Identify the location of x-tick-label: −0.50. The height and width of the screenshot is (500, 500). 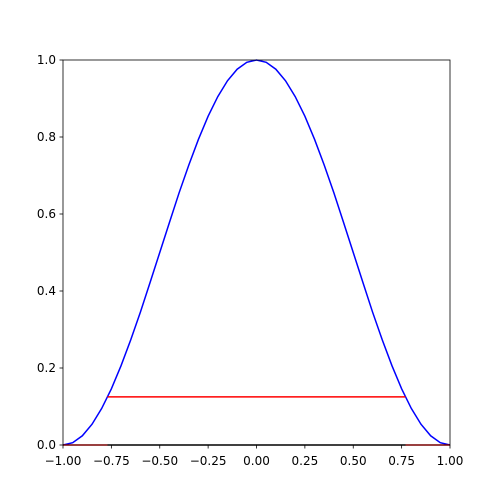
(159, 461).